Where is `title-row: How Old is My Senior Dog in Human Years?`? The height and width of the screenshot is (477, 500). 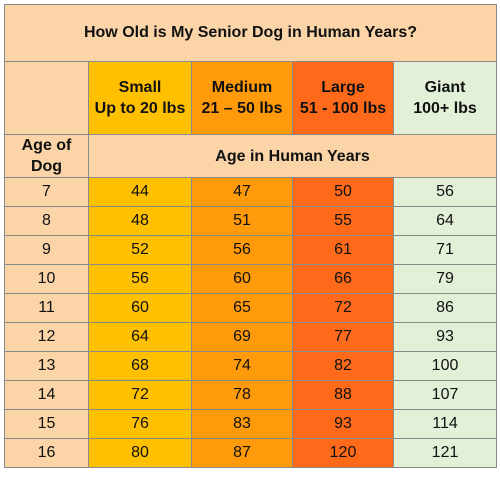
title-row: How Old is My Senior Dog in Human Years? is located at coordinates (250, 33).